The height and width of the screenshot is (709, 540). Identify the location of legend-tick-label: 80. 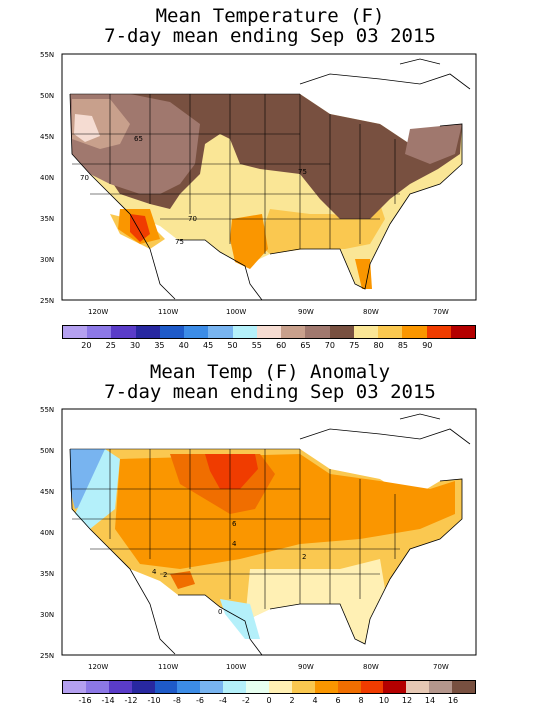
(378, 345).